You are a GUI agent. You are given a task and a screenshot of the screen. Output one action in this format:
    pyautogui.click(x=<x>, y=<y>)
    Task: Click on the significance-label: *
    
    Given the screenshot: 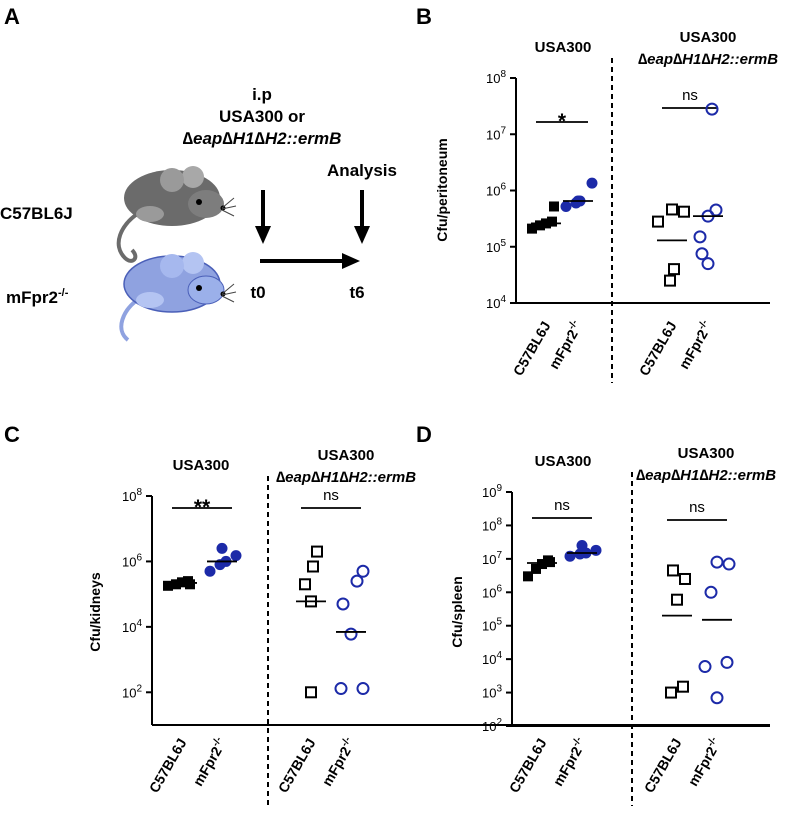 What is the action you would take?
    pyautogui.click(x=562, y=121)
    